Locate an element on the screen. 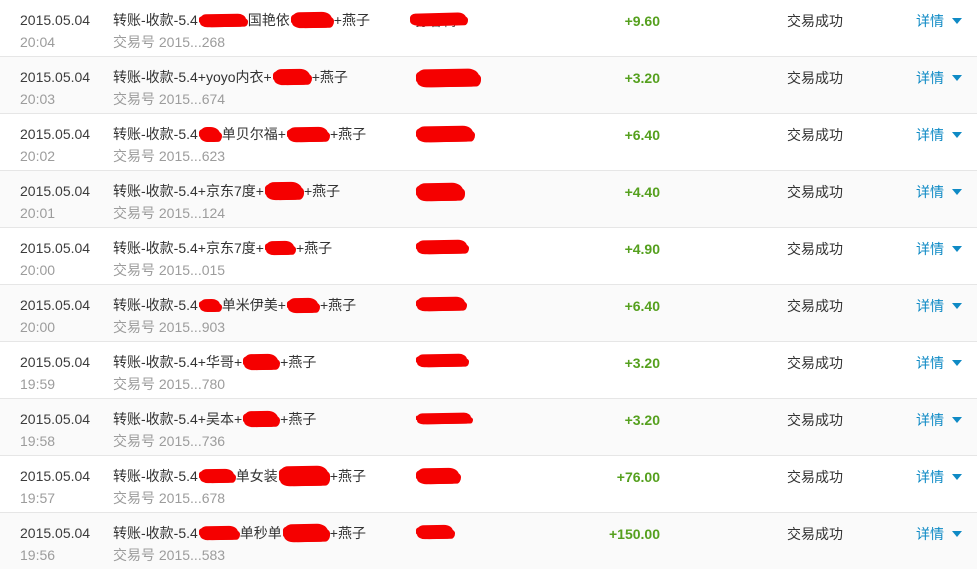 The height and width of the screenshot is (569, 977). transaction-description: 转账-收款-5.4 单女装 +燕子 is located at coordinates (263, 476).